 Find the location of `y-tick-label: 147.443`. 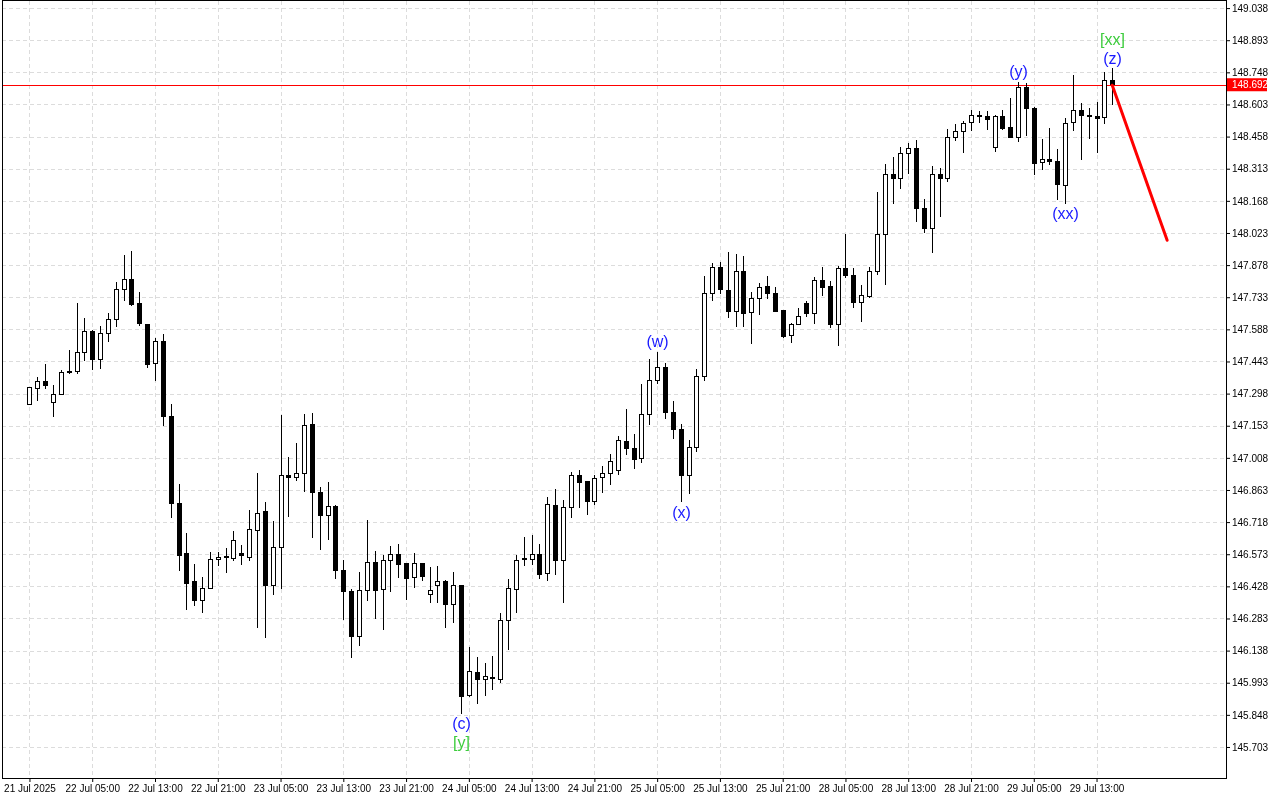

y-tick-label: 147.443 is located at coordinates (1250, 362).